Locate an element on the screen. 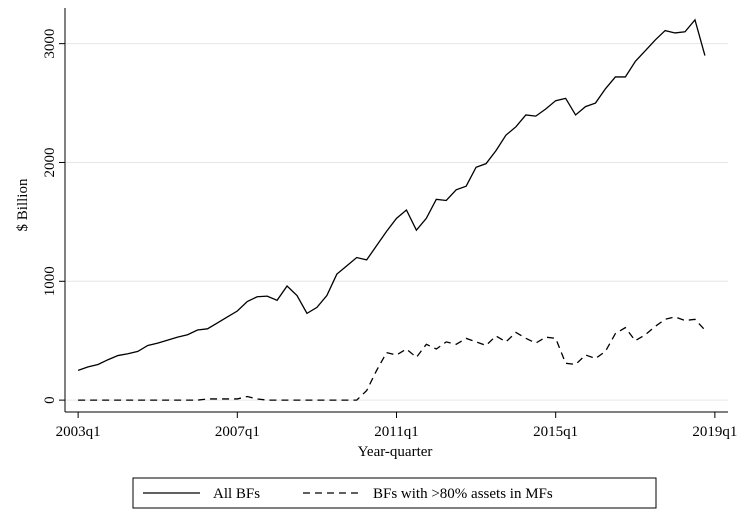 This screenshot has height=515, width=741. x-tick-label: 2015q1 is located at coordinates (555, 432).